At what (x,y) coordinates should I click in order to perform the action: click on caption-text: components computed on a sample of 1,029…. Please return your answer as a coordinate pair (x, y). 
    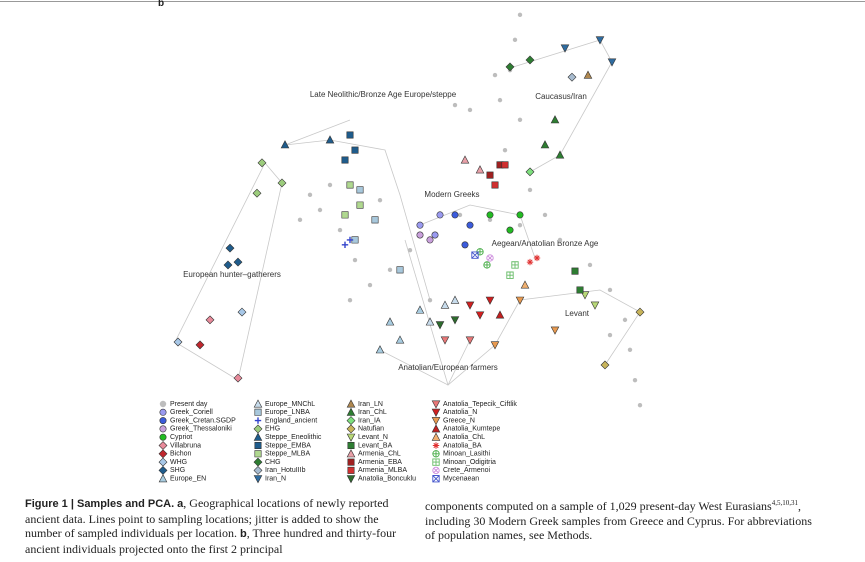
    Looking at the image, I should click on (598, 506).